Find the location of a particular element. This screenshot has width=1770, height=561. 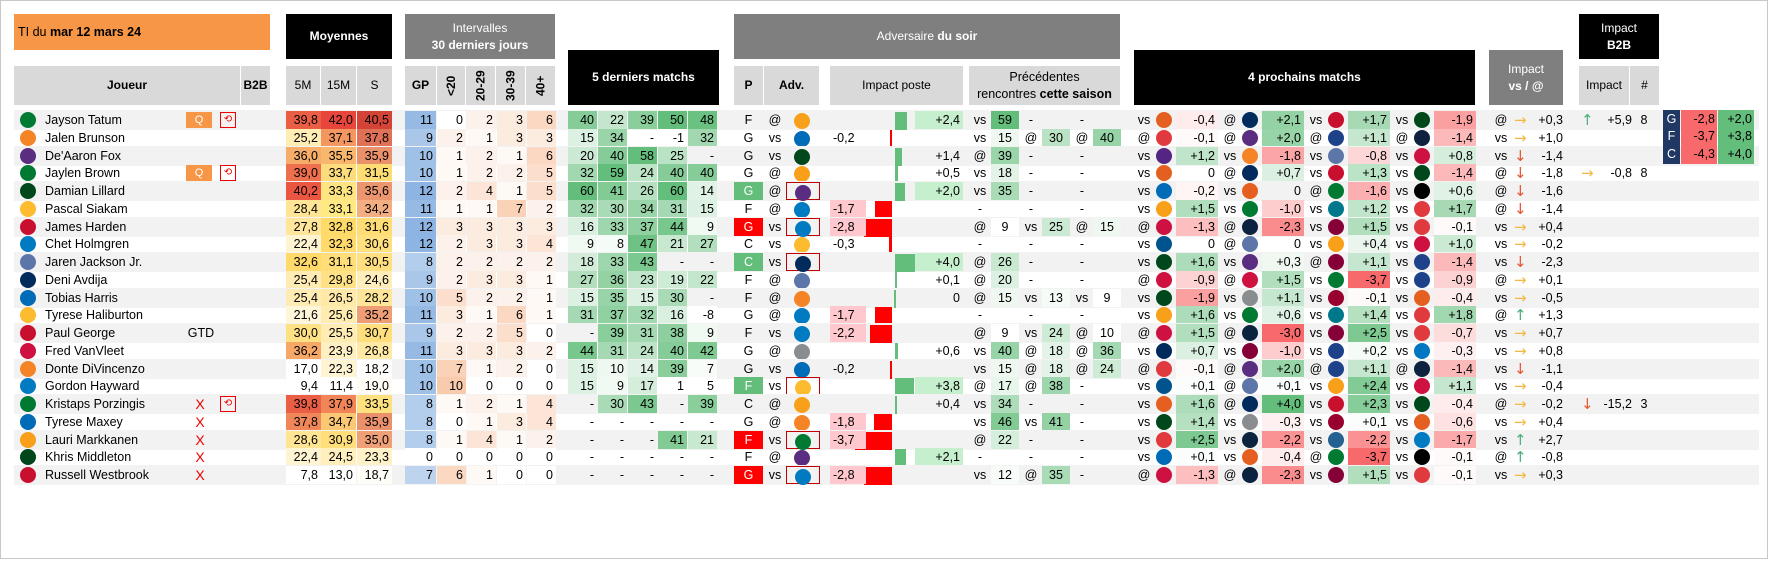

team-logo-icon: CLE is located at coordinates (1250, 350).